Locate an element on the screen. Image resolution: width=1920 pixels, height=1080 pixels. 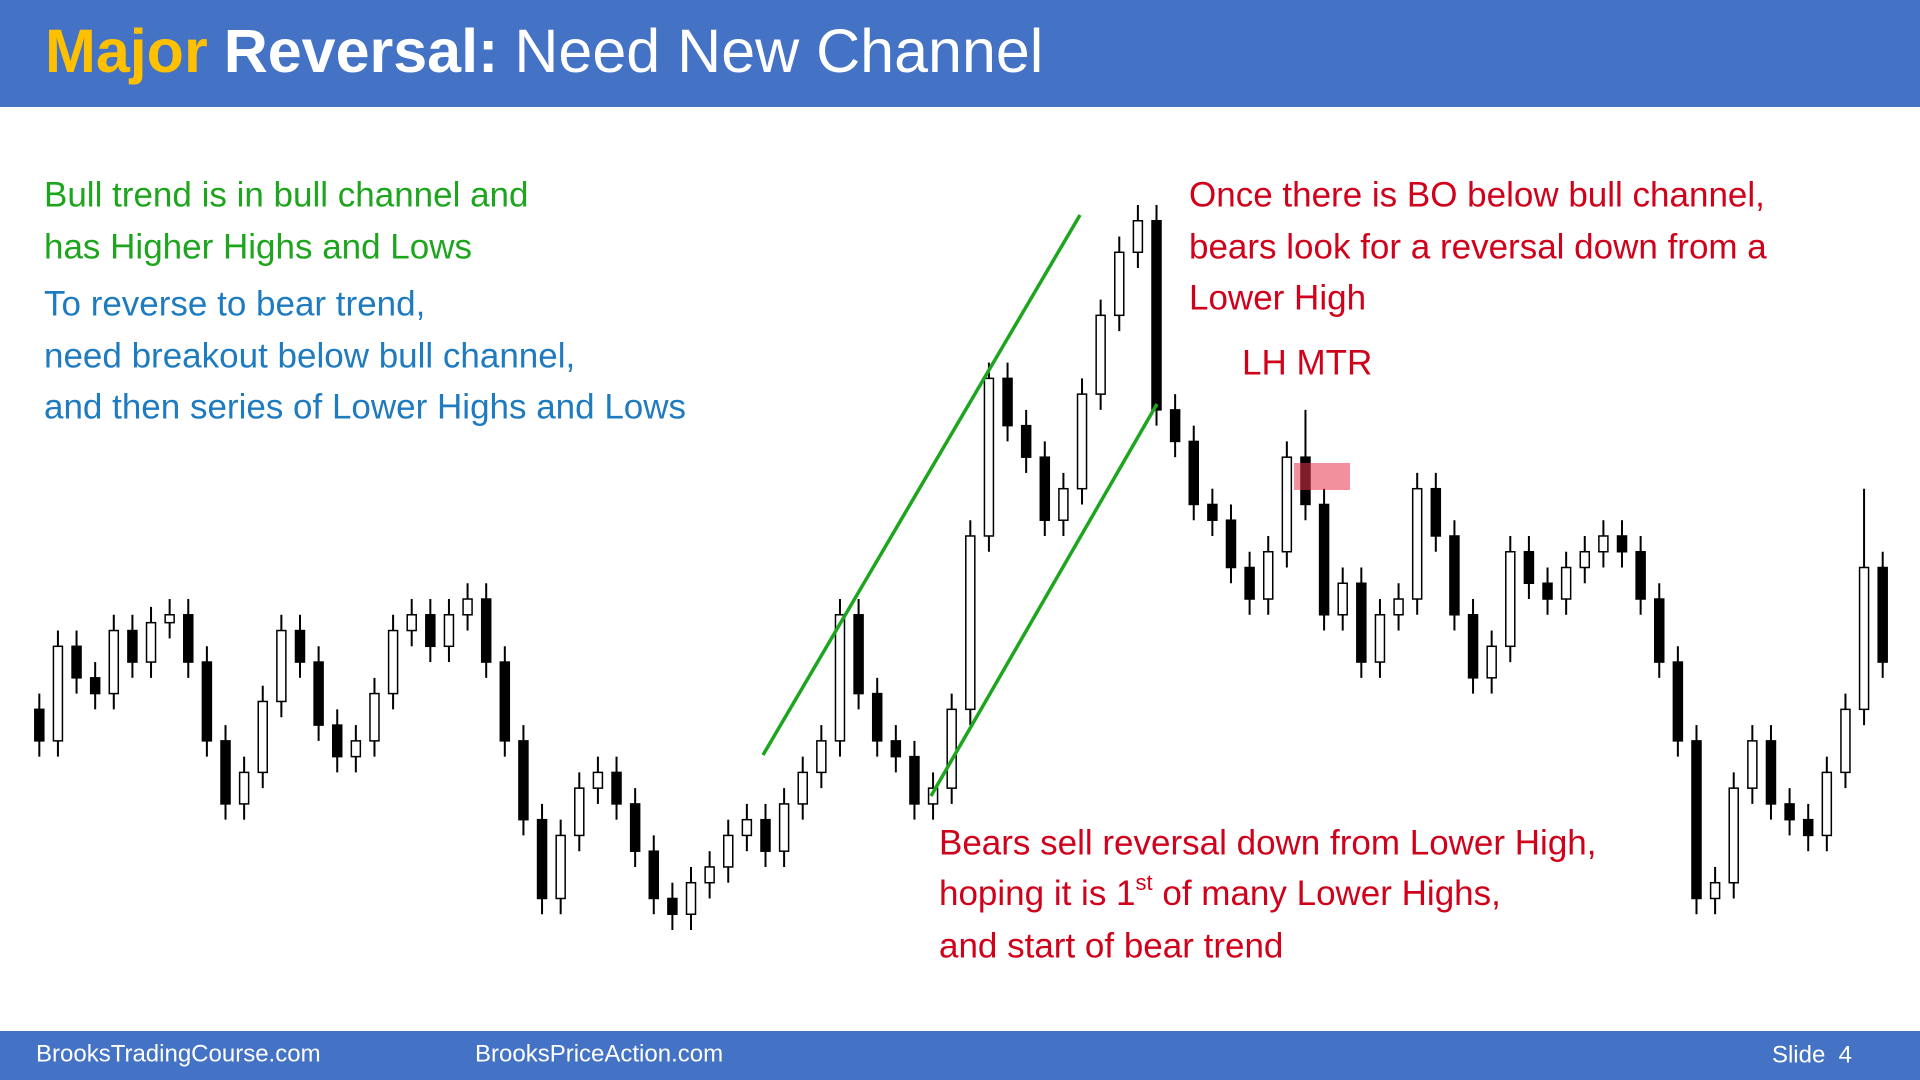
header-bar is located at coordinates (960, 53).